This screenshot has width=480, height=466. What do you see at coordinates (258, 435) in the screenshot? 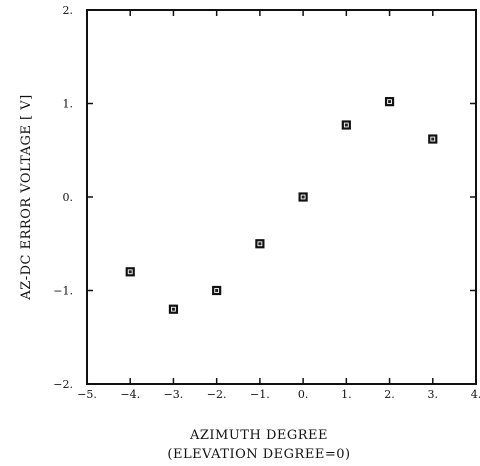
I see `x-axis-title: AZIMUTH DEGREE` at bounding box center [258, 435].